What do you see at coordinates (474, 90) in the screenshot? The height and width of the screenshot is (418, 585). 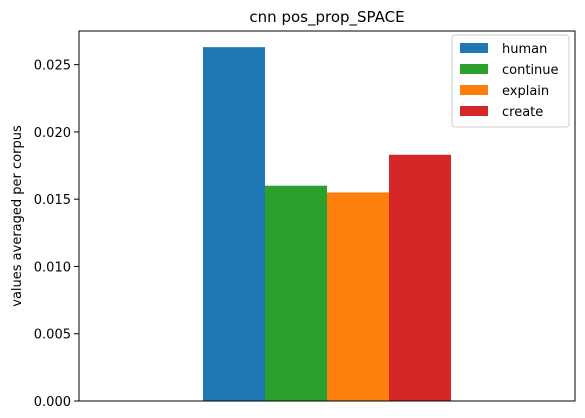 I see `legend-swatch-explain` at bounding box center [474, 90].